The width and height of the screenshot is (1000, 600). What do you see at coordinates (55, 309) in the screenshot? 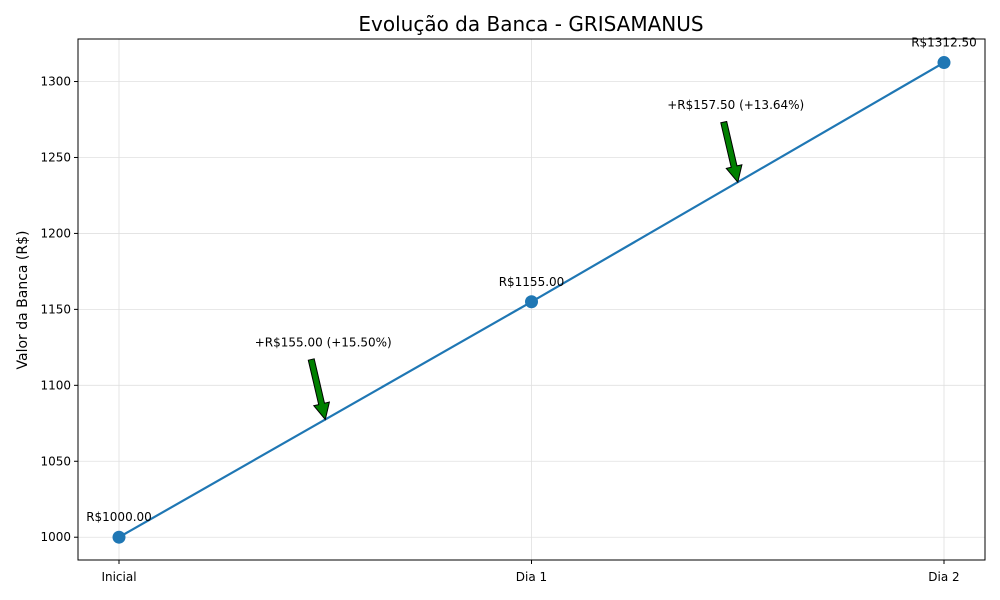
I see `y-tick-label: 1150` at bounding box center [55, 309].